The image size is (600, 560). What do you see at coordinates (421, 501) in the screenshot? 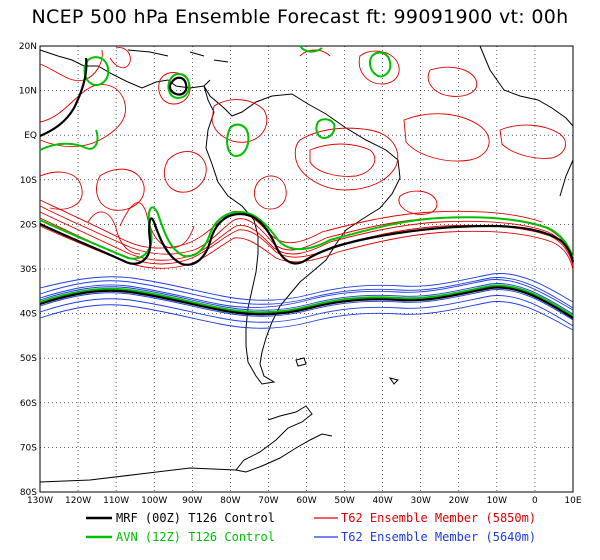
I see `lon-label: 30W` at bounding box center [421, 501].